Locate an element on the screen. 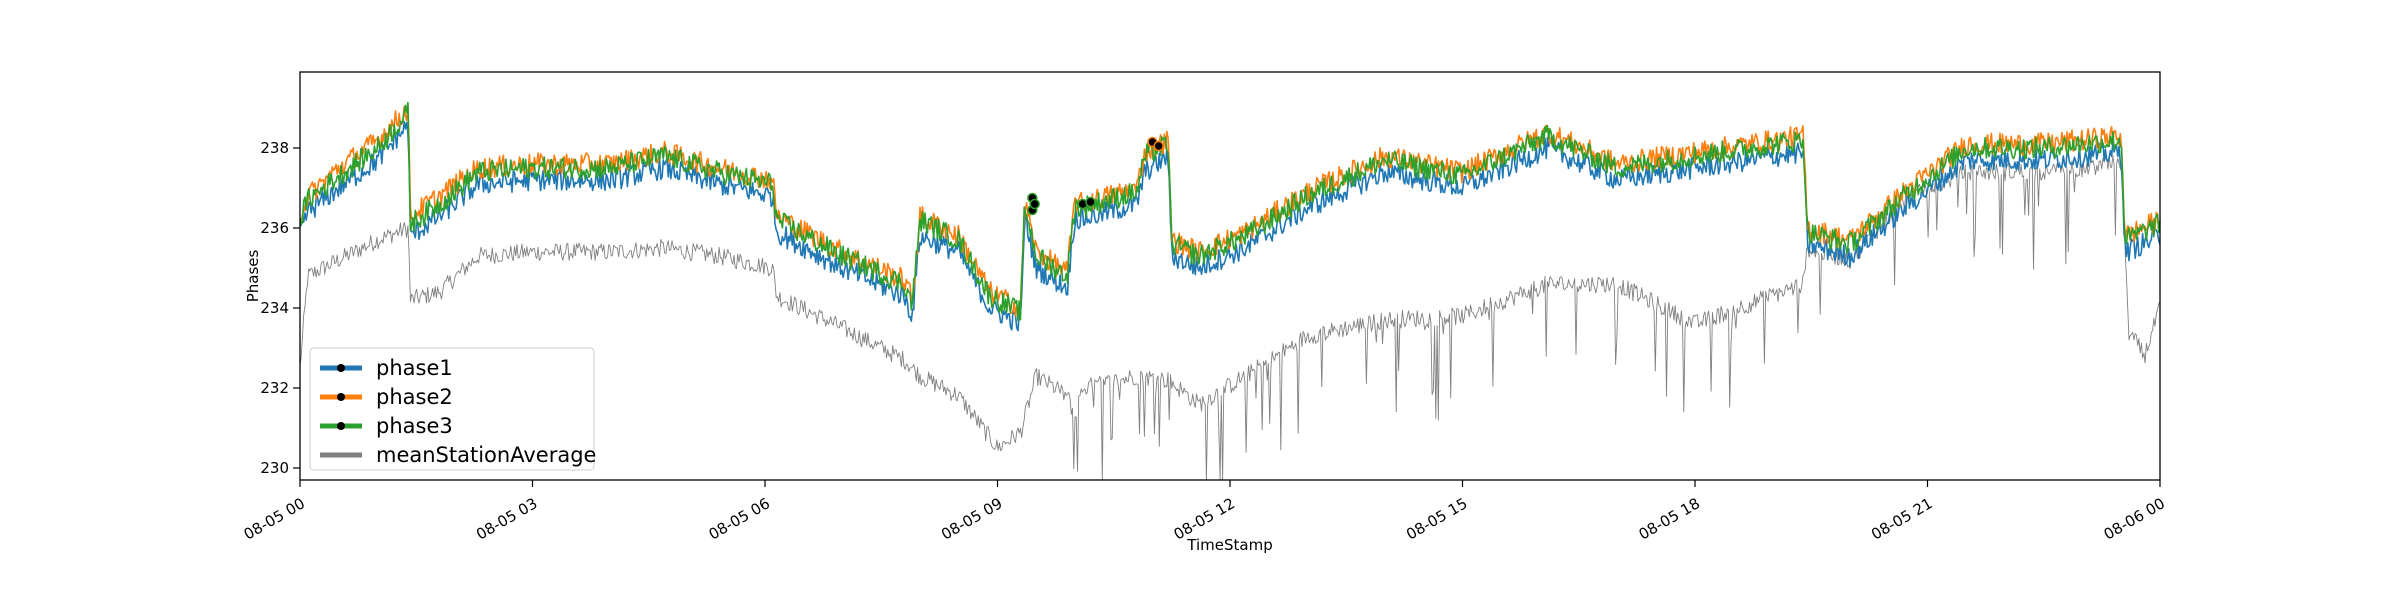 The image size is (2400, 600). legend-label-meanStationAverage: meanStationAverage is located at coordinates (486, 455).